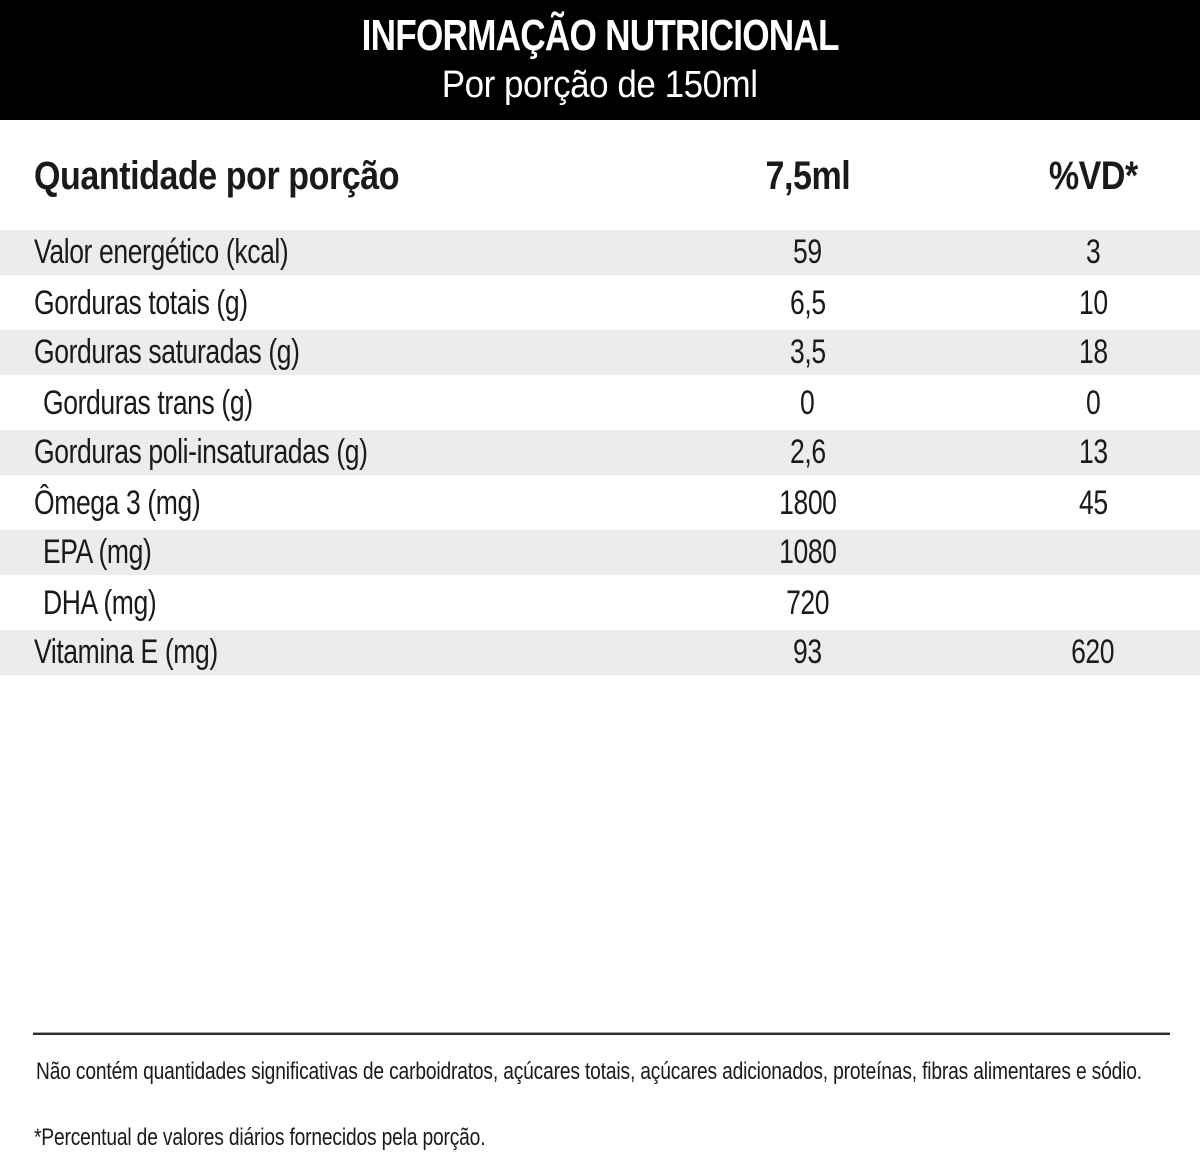  Describe the element at coordinates (342, 552) in the screenshot. I see `row-label: EPA (mg)` at that location.